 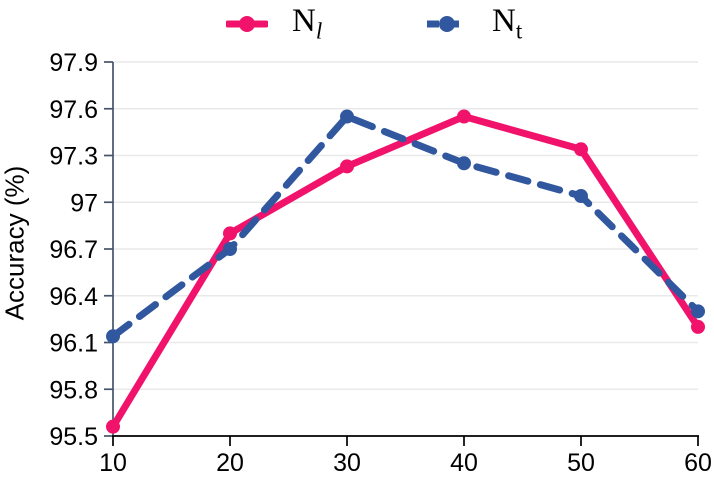 What do you see at coordinates (73, 157) in the screenshot?
I see `y-tick-label: 97.3` at bounding box center [73, 157].